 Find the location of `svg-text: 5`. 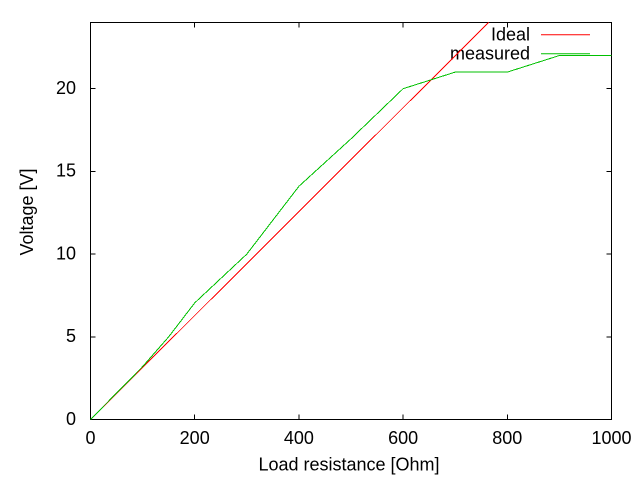

svg-text: 5 is located at coordinates (71, 336).